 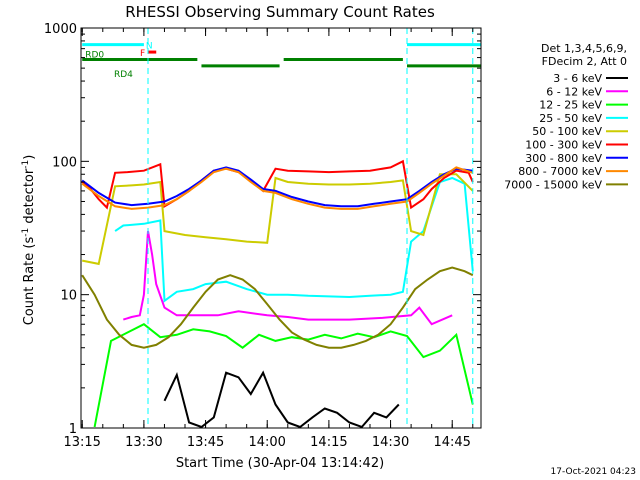 What do you see at coordinates (123, 75) in the screenshot?
I see `status-bar-label-rd4: RD4` at bounding box center [123, 75].